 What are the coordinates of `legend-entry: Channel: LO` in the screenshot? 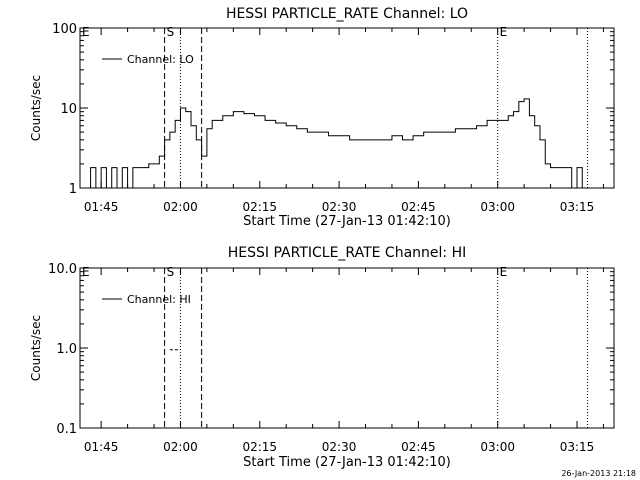 It's located at (160, 59).